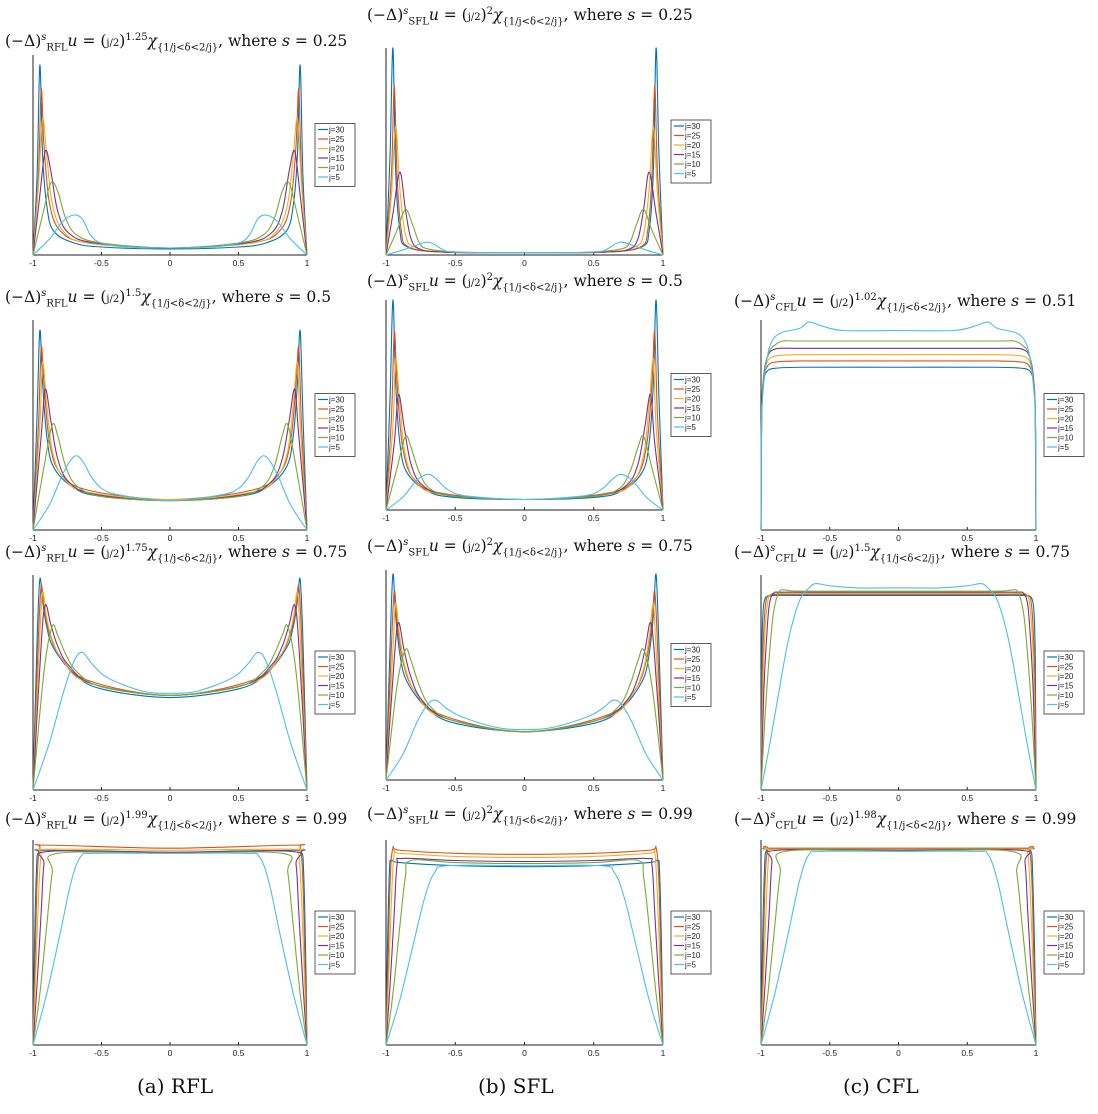 The image size is (1098, 1114). I want to click on plot-rfl_05: -1 -0.5 0 0.5 1 j=30j=25j=20j=15j=10j=5, so click(192, 431).